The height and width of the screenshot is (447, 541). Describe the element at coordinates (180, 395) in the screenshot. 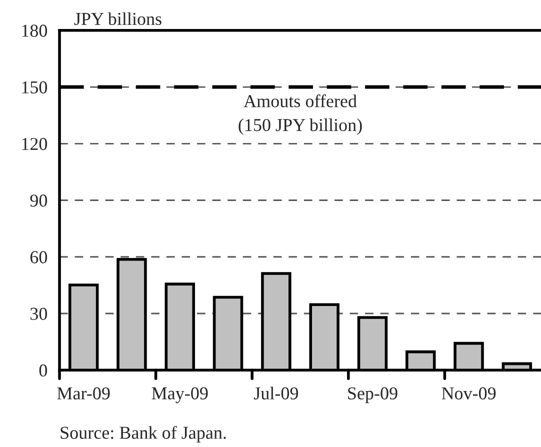

I see `x-tick-label: May-09` at that location.